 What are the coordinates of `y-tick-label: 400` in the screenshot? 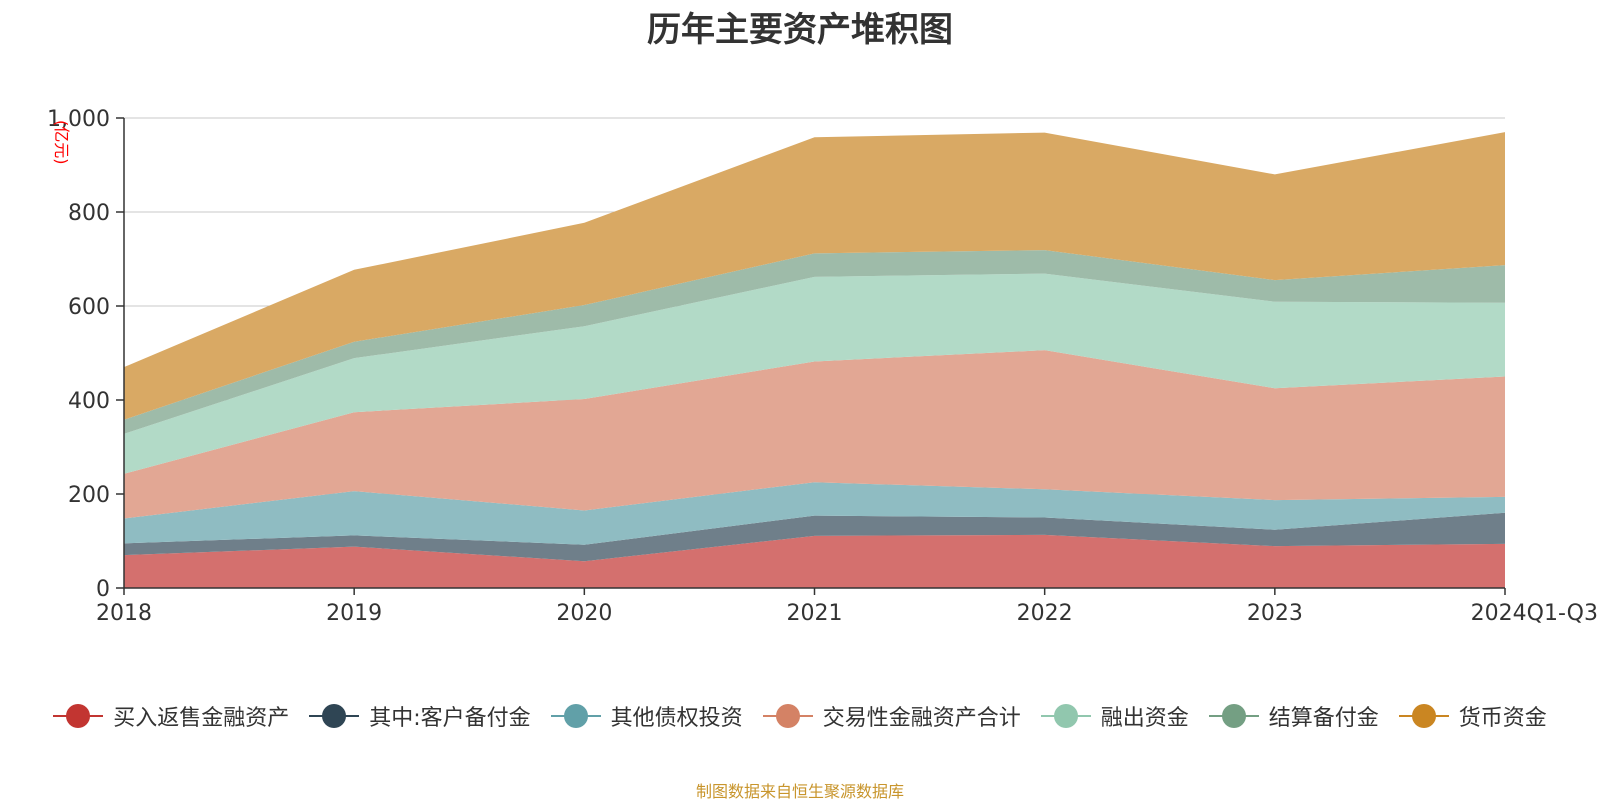 It's located at (89, 401).